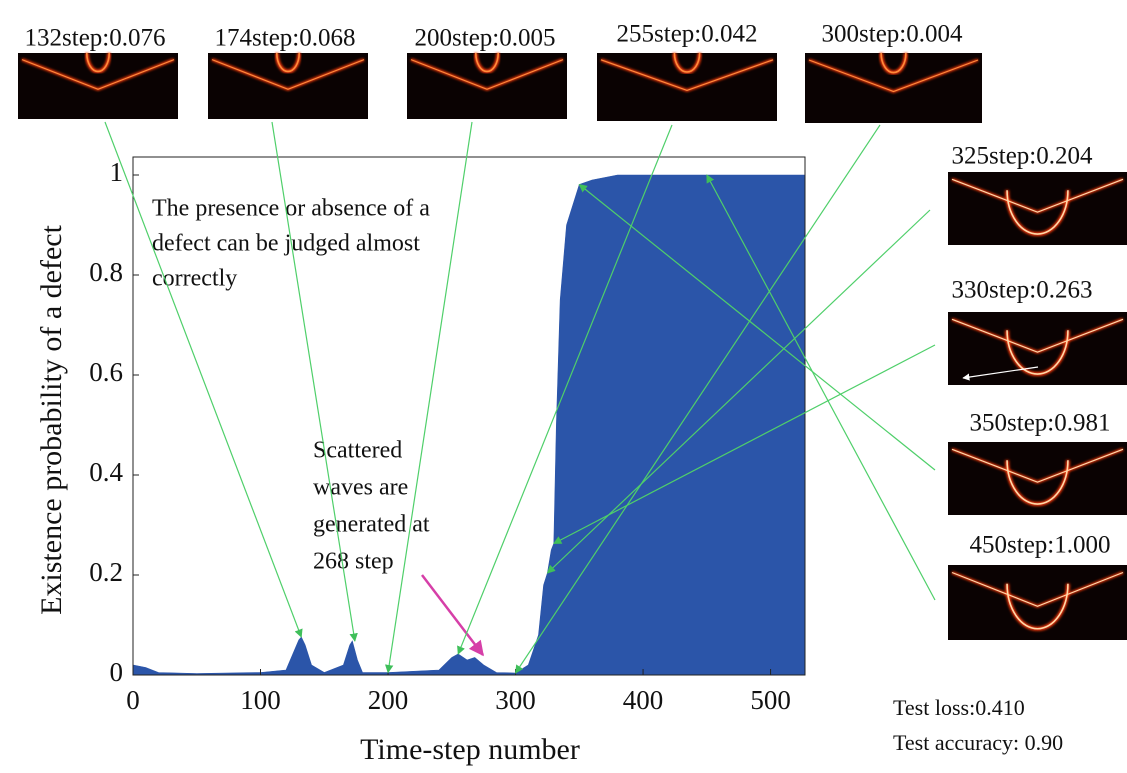 The width and height of the screenshot is (1127, 773). What do you see at coordinates (485, 38) in the screenshot?
I see `inset-label: 200step:0.005` at bounding box center [485, 38].